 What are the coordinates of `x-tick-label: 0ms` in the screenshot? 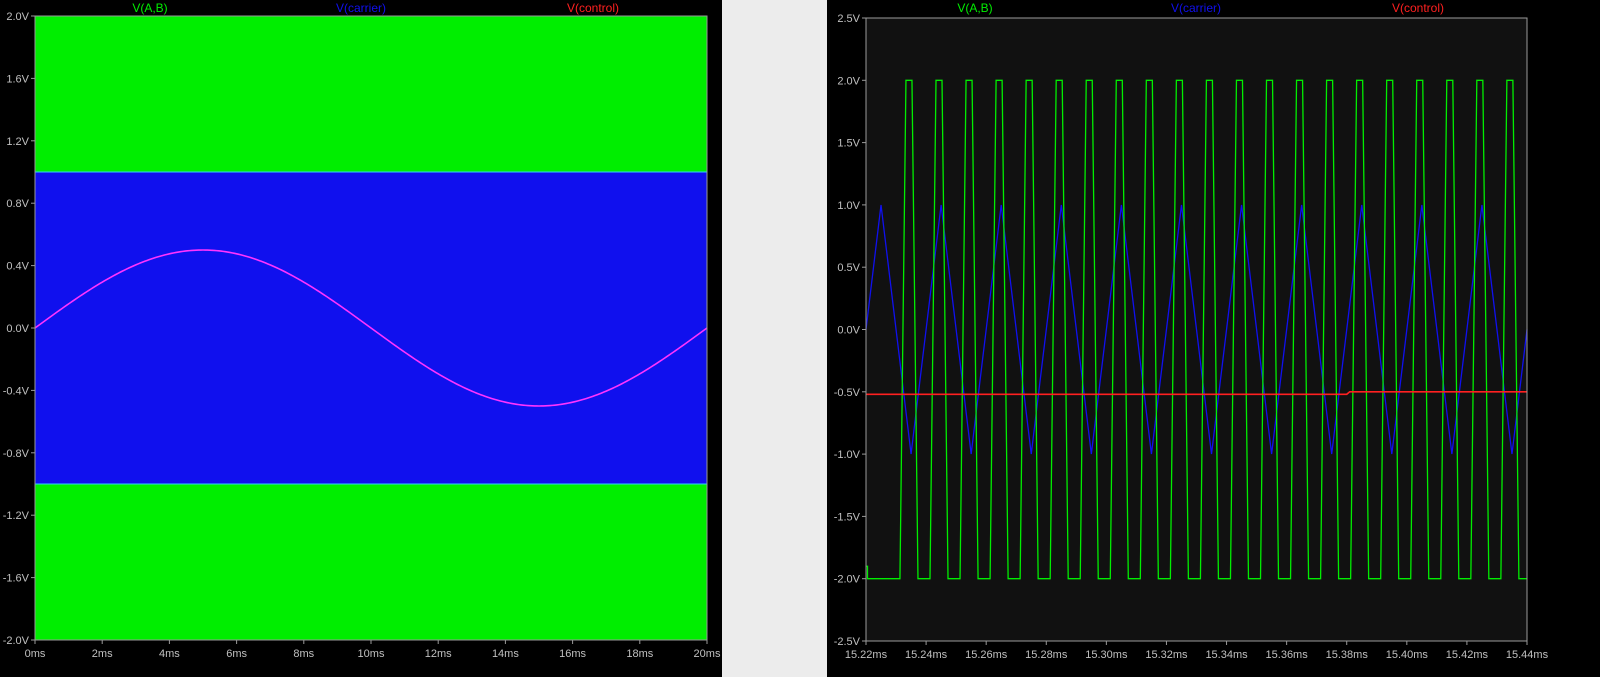 It's located at (35, 654).